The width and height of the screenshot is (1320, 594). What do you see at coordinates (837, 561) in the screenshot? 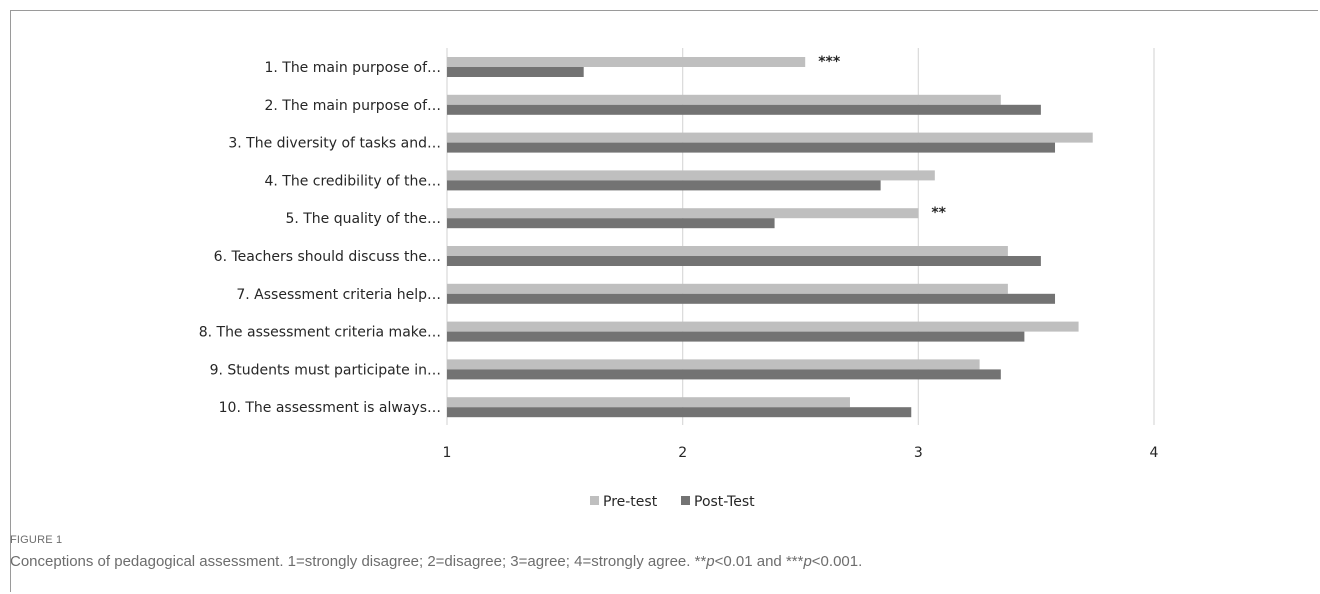
I see `caption-part: <0.001.` at bounding box center [837, 561].